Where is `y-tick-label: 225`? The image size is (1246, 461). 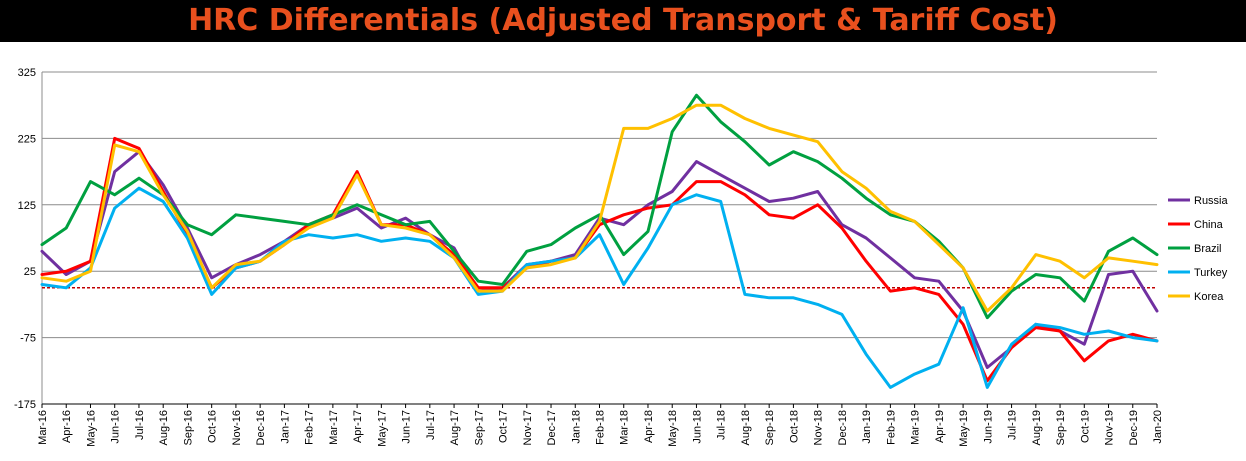
y-tick-label: 225 is located at coordinates (27, 139).